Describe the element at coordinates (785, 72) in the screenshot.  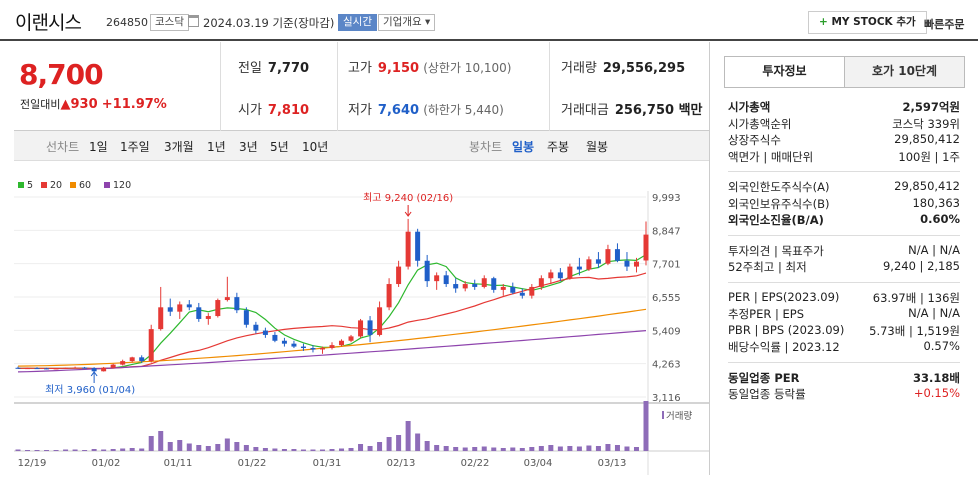
I see `tab-investment-info: 투자정보` at that location.